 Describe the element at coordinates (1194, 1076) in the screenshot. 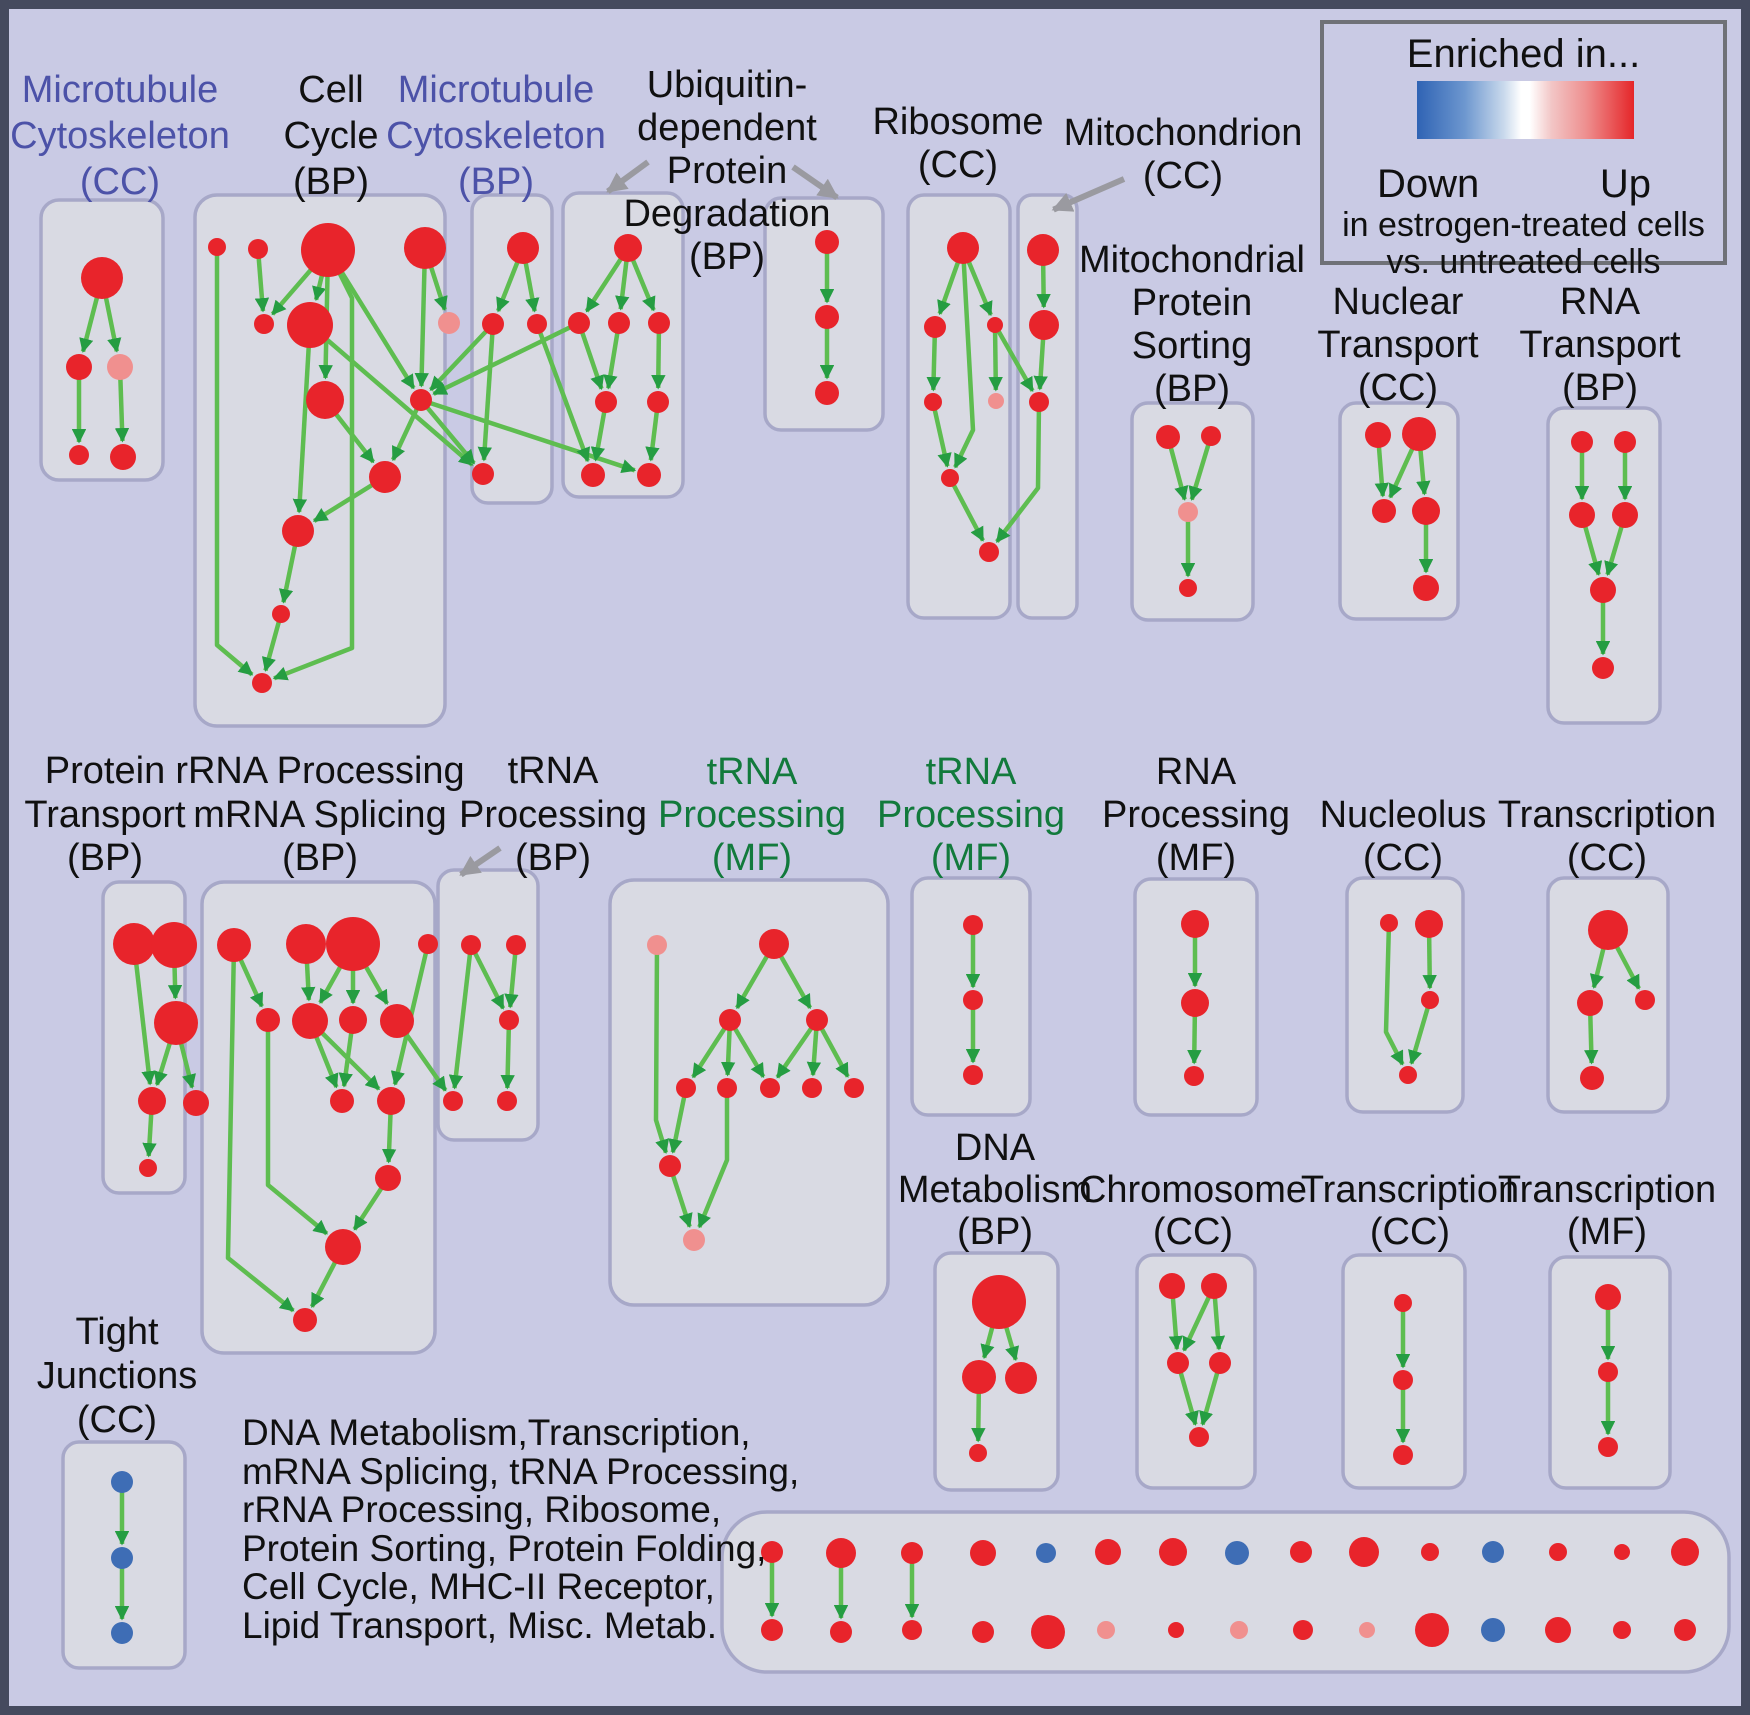

I see `node-w2` at that location.